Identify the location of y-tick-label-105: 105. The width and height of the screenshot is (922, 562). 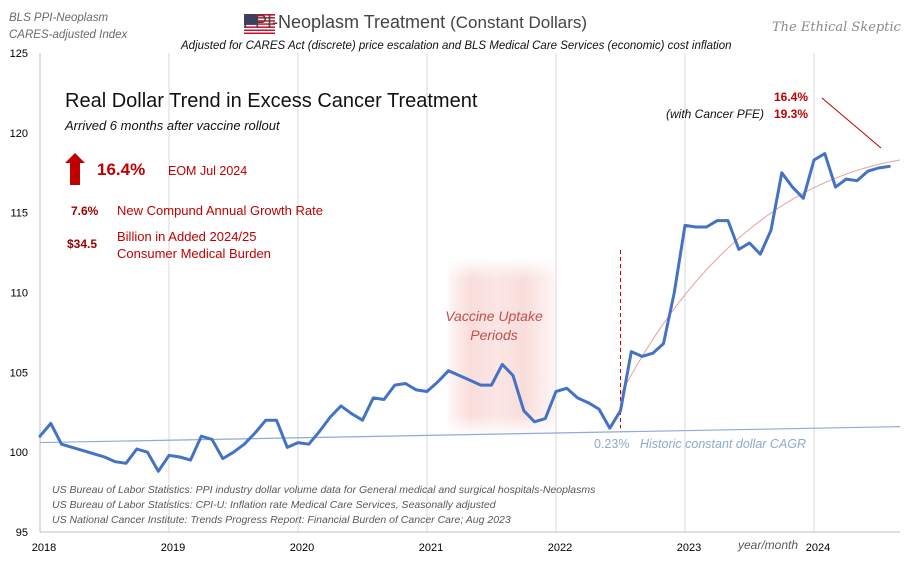
(19, 373).